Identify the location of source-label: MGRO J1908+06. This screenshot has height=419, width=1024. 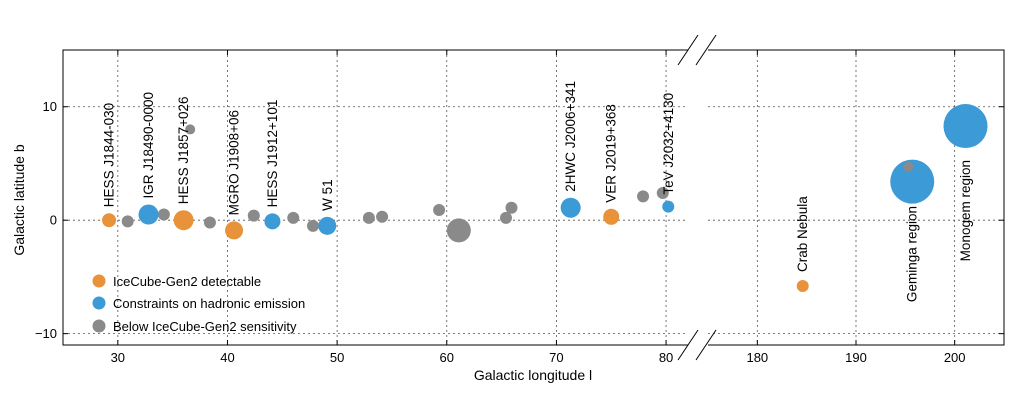
(234, 162).